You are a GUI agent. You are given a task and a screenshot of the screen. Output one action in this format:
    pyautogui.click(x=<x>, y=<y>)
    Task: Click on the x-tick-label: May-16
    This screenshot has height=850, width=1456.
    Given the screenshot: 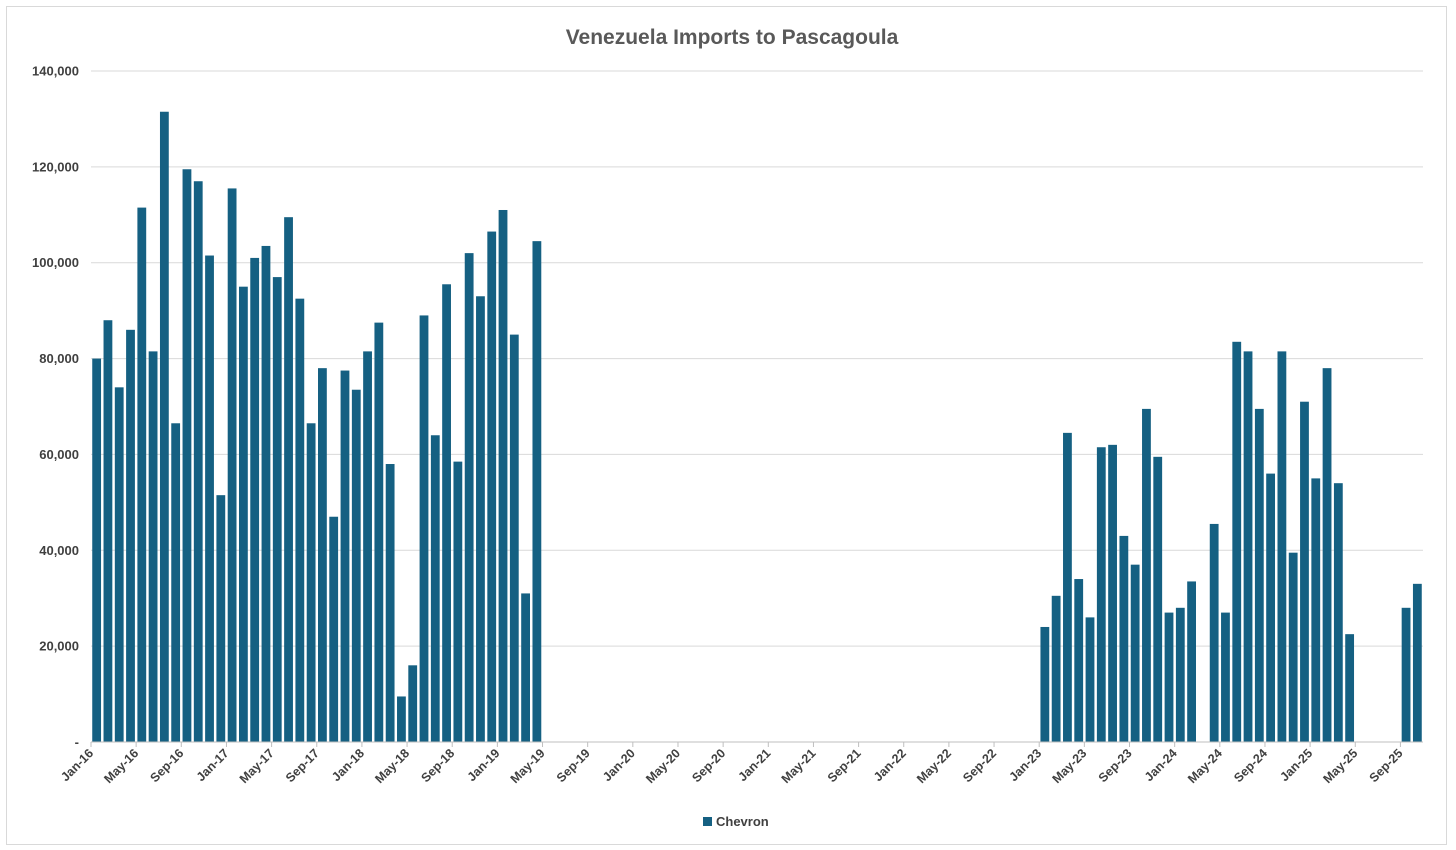 What is the action you would take?
    pyautogui.click(x=121, y=766)
    